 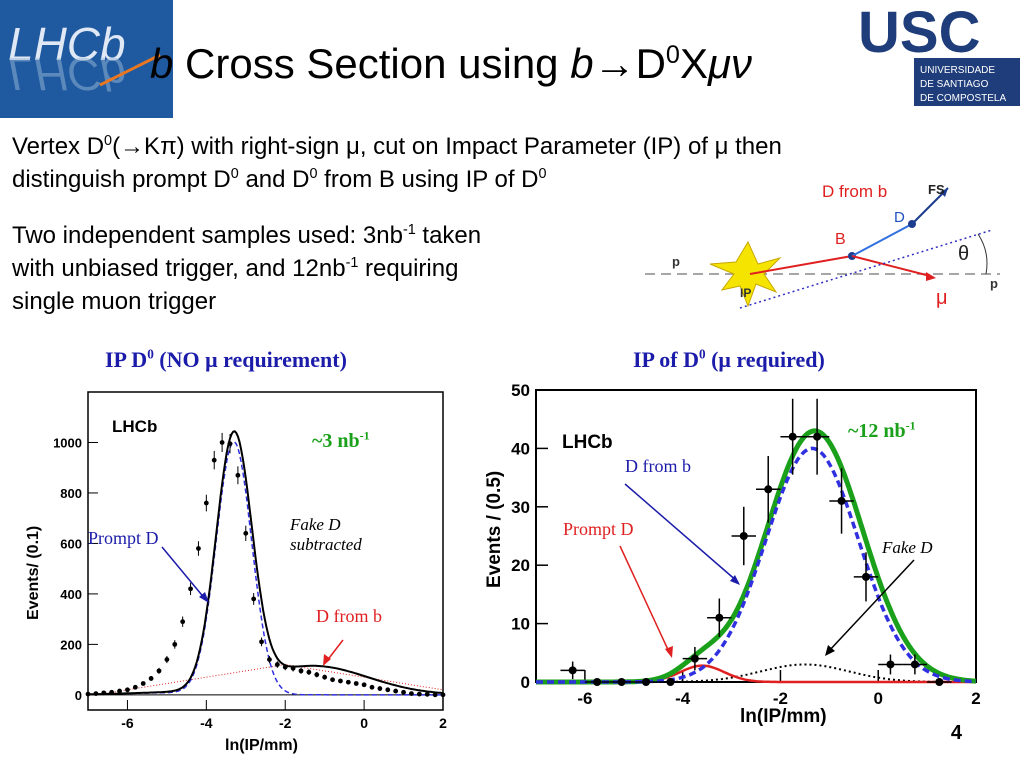 I want to click on diagram-label-fs: FS, so click(x=936, y=189).